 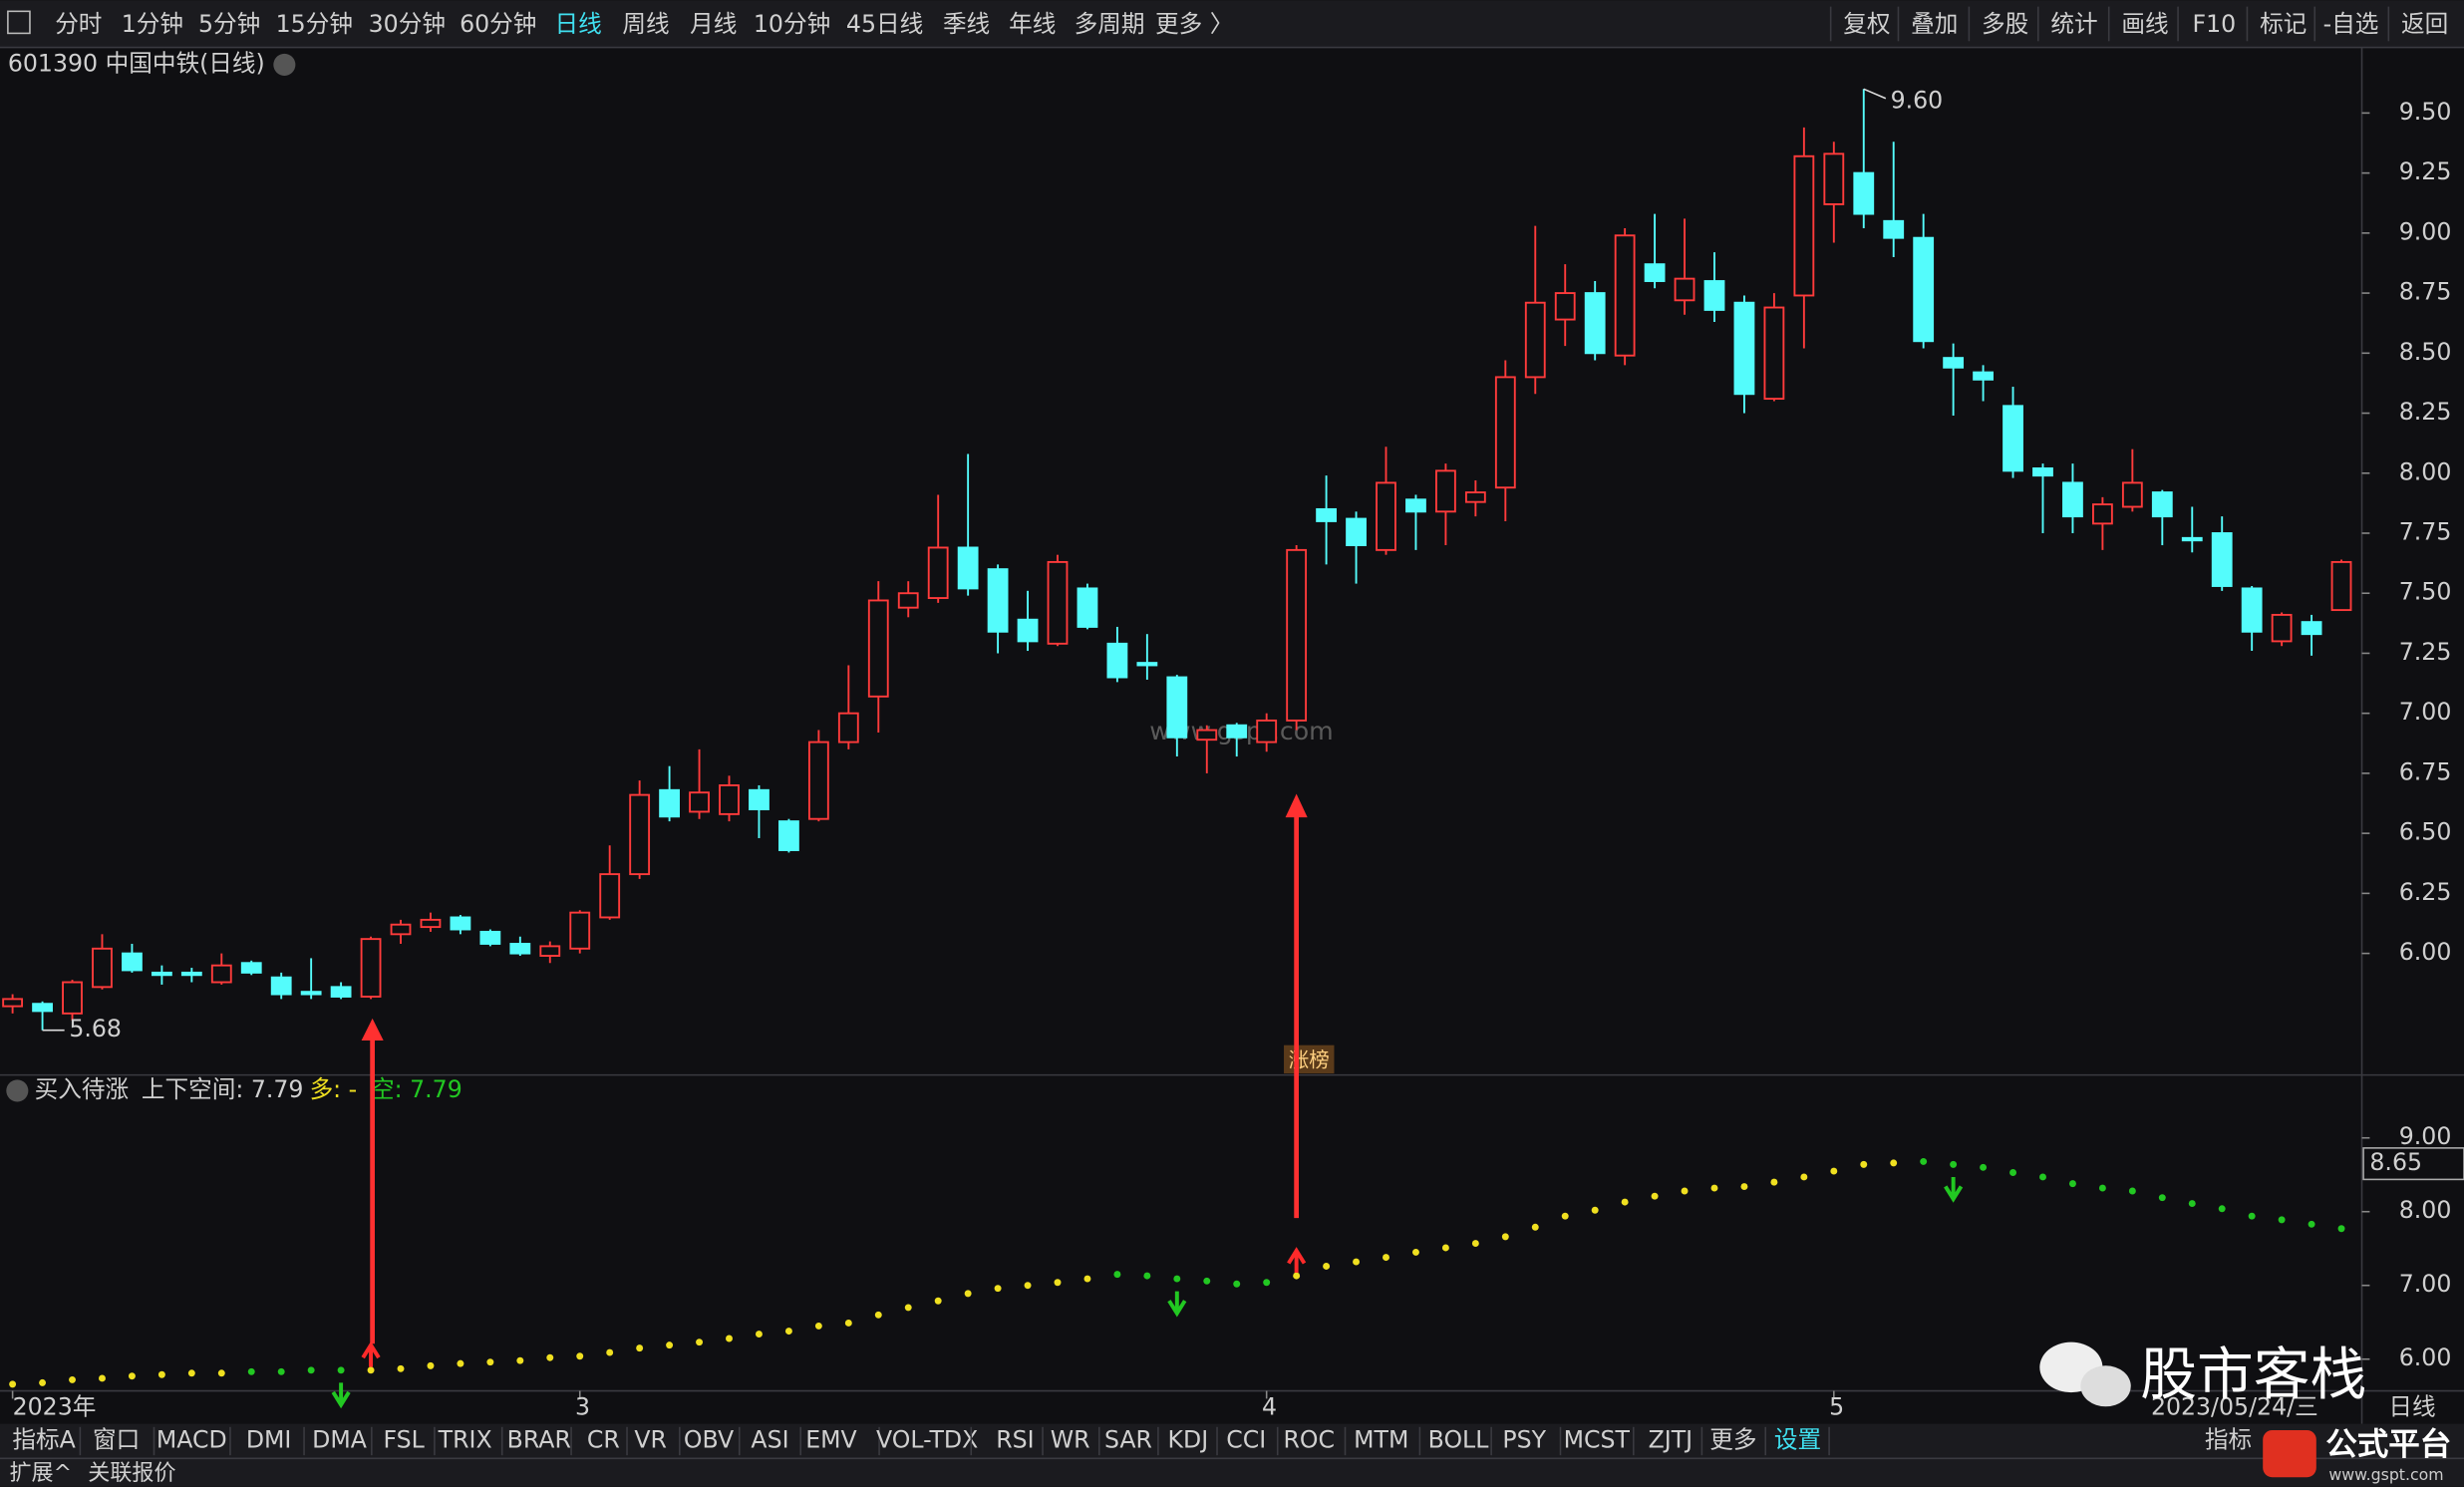 I want to click on toolbar-button: 标记, so click(x=2283, y=24).